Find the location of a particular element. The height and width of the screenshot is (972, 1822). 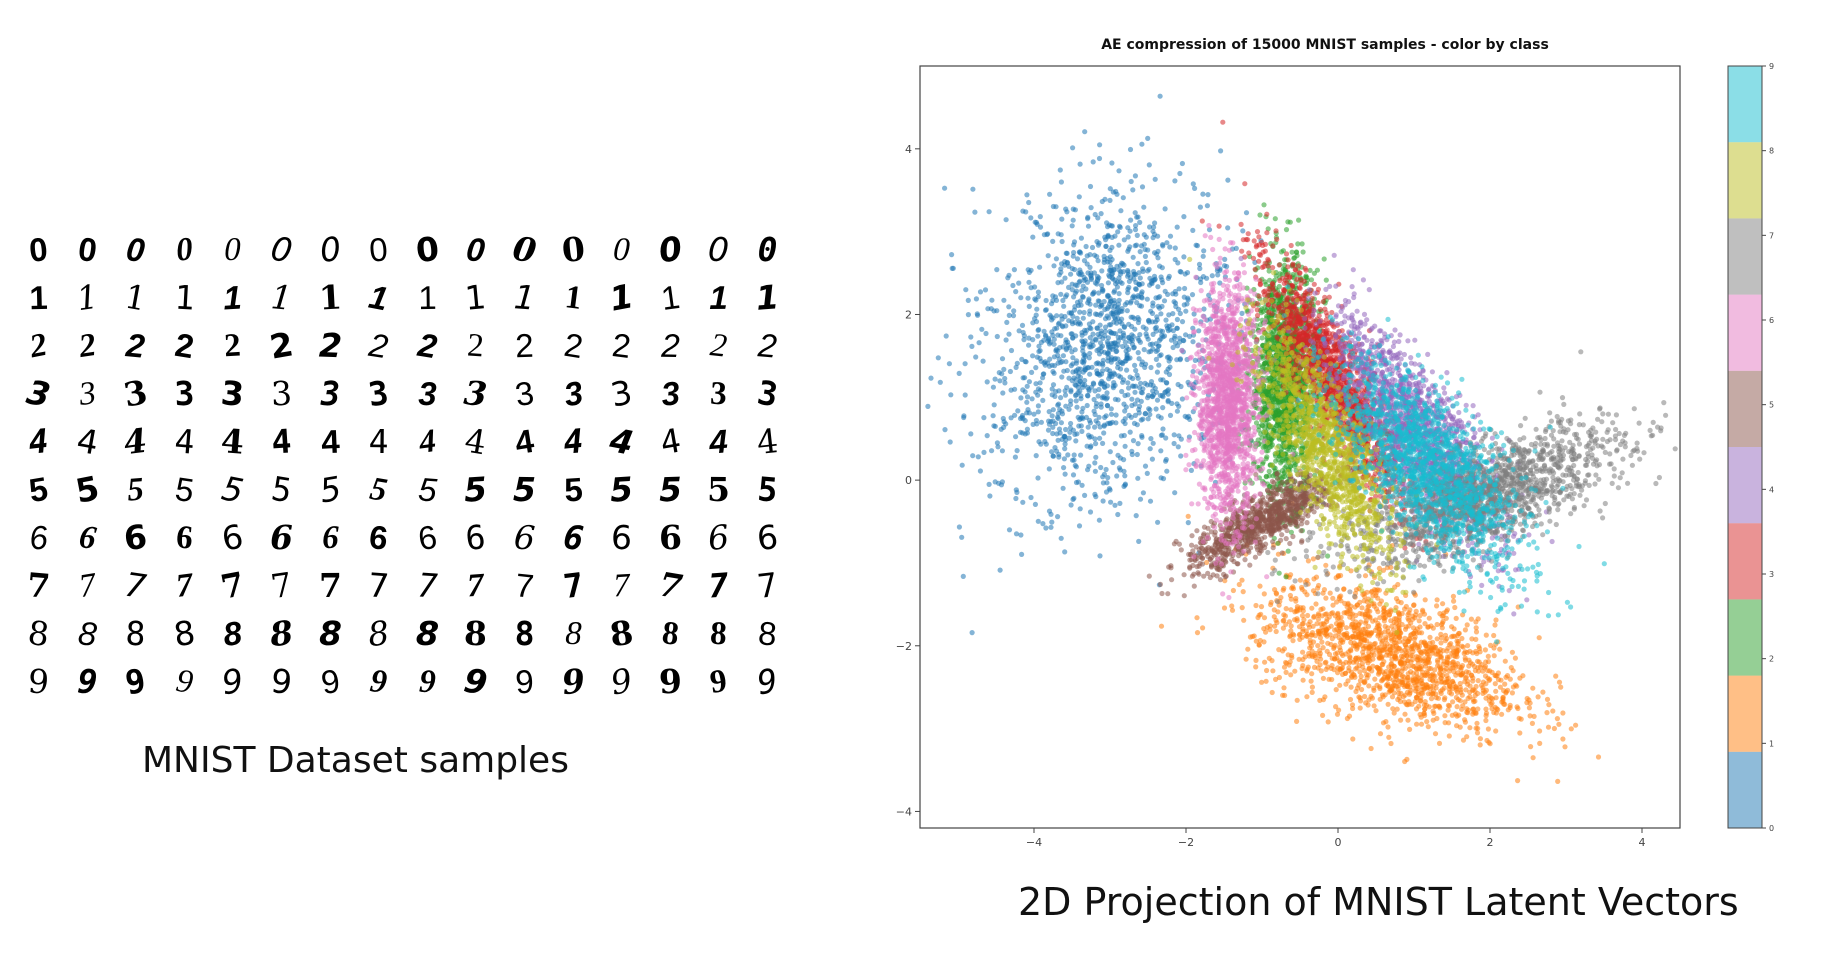

digit-sample: 3 is located at coordinates (330, 393).